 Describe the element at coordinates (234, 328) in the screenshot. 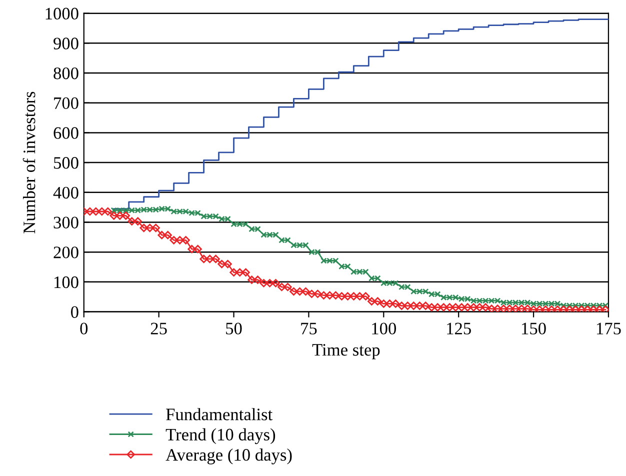

I see `x-tick-label: 50` at that location.